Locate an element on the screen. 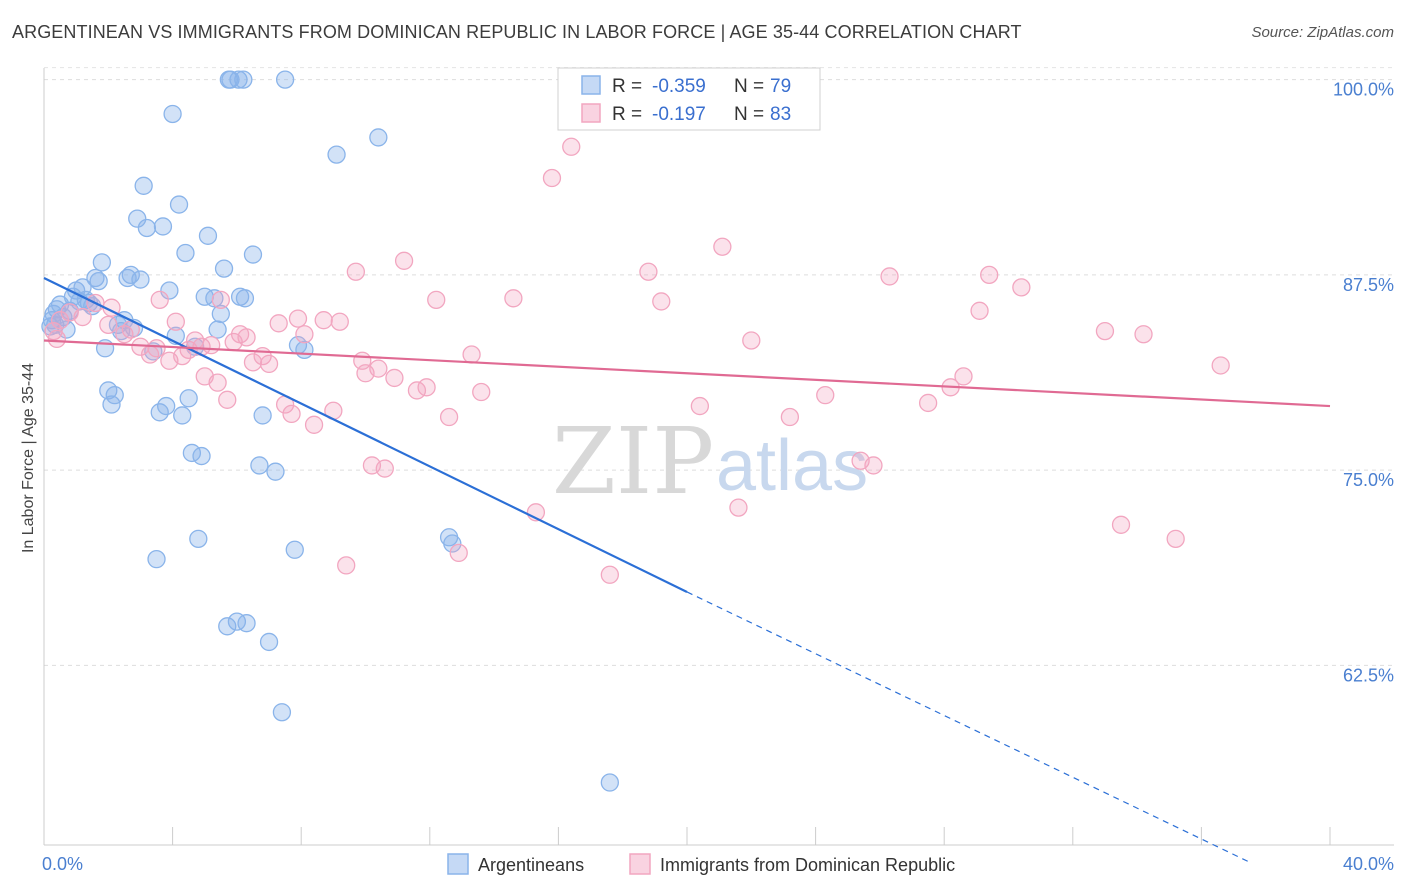  legend-r-label-1: R = is located at coordinates (627, 86).